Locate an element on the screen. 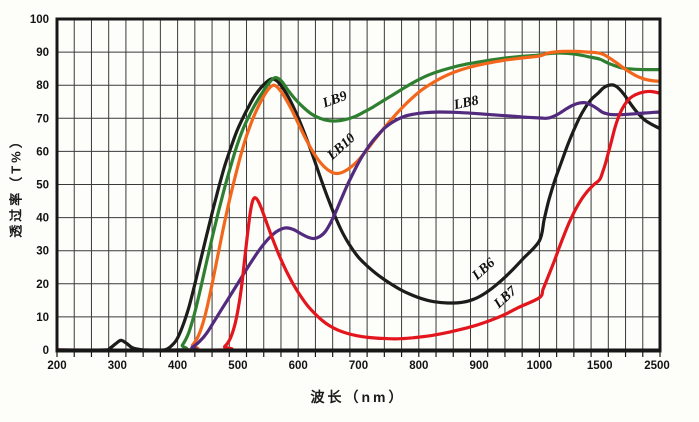 This screenshot has height=422, width=699. x-tick-label: 700 is located at coordinates (358, 366).